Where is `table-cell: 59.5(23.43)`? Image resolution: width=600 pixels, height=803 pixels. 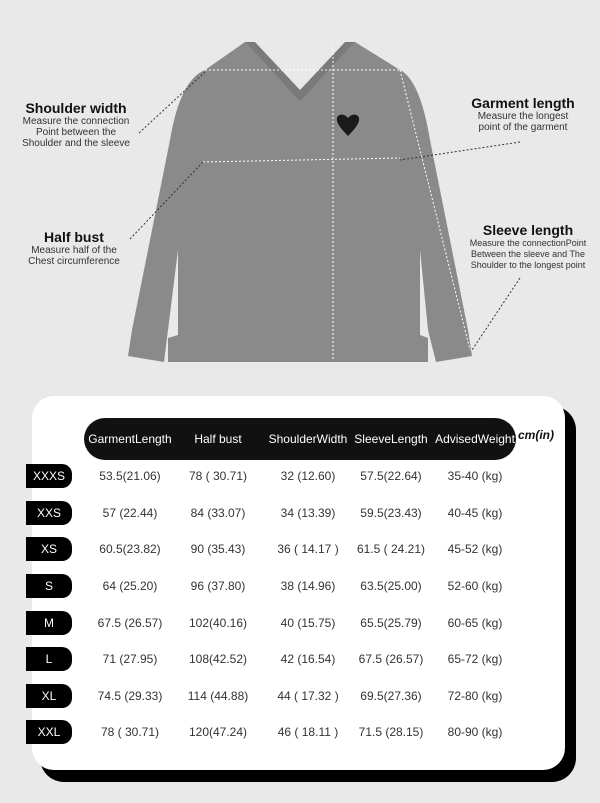
table-cell: 59.5(23.43) is located at coordinates (391, 513).